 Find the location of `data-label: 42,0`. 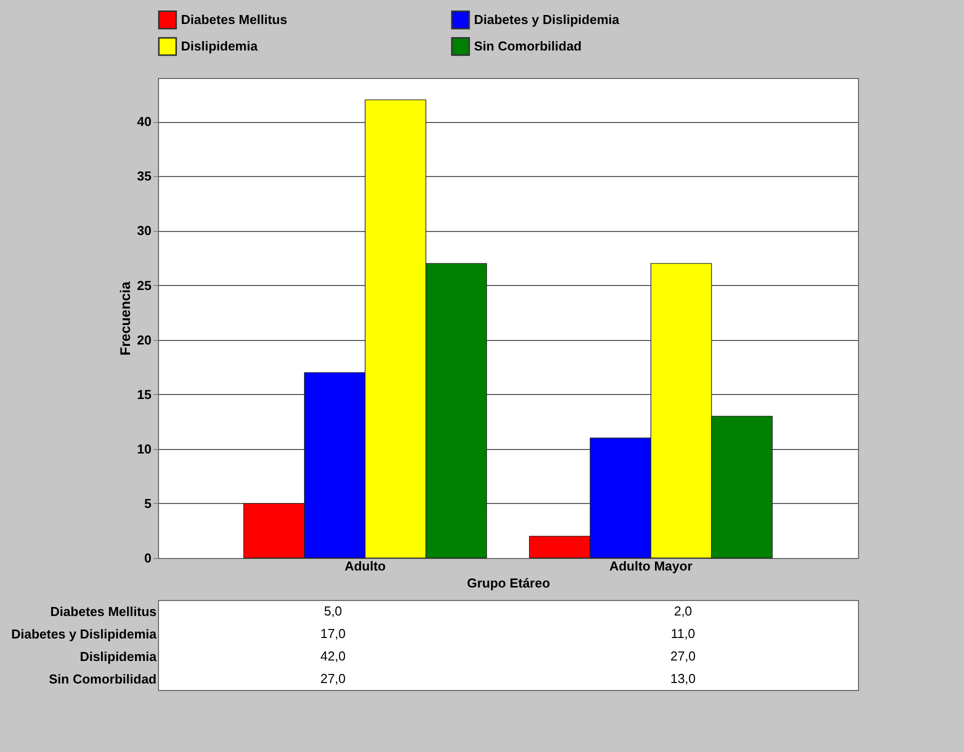

data-label: 42,0 is located at coordinates (333, 656).